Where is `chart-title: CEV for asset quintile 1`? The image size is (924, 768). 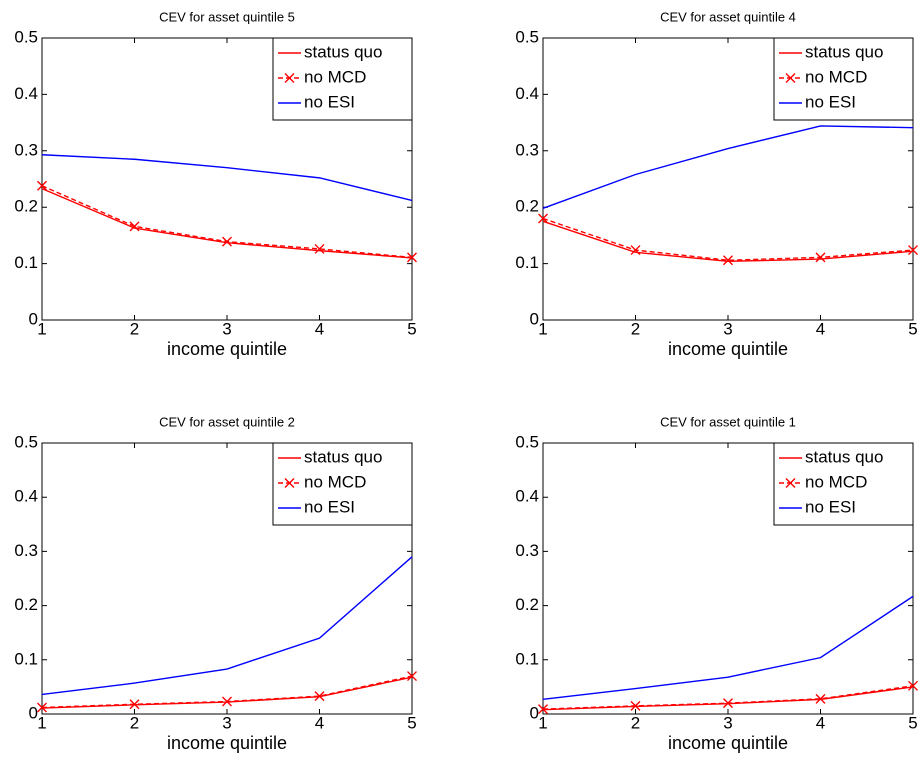 chart-title: CEV for asset quintile 1 is located at coordinates (728, 421).